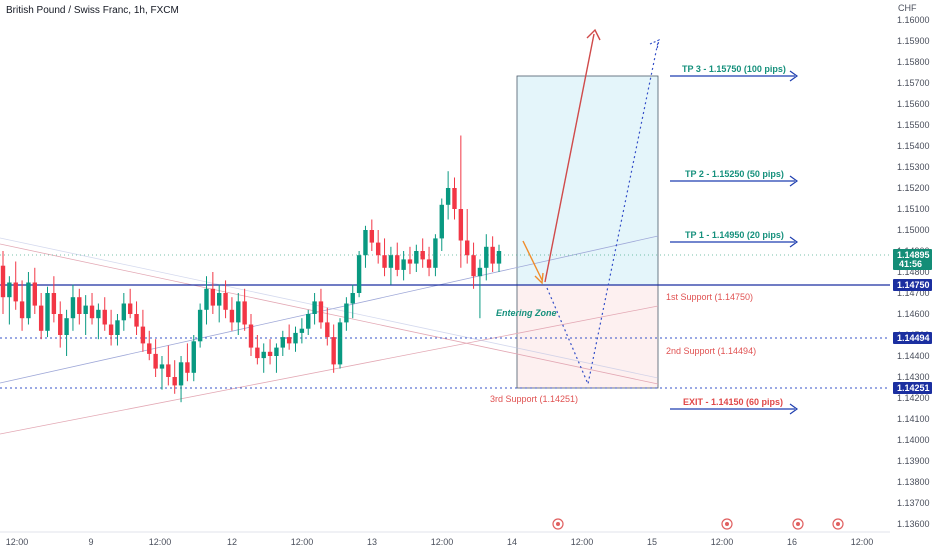  I want to click on event-icons, so click(698, 524).